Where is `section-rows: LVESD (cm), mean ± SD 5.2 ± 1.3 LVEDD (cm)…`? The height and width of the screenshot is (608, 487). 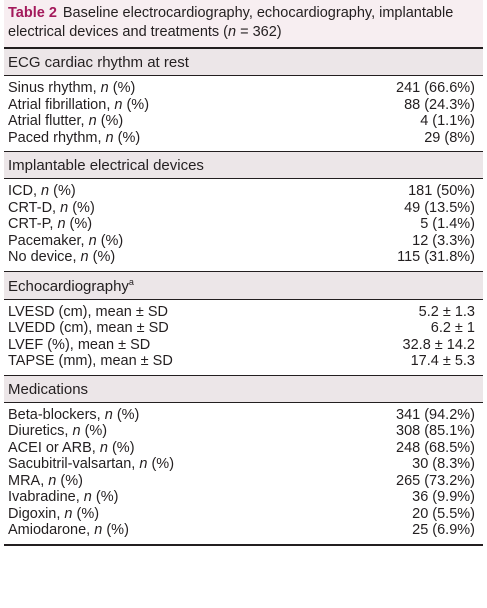 section-rows: LVESD (cm), mean ± SD 5.2 ± 1.3 LVEDD (cm)… is located at coordinates (243, 338).